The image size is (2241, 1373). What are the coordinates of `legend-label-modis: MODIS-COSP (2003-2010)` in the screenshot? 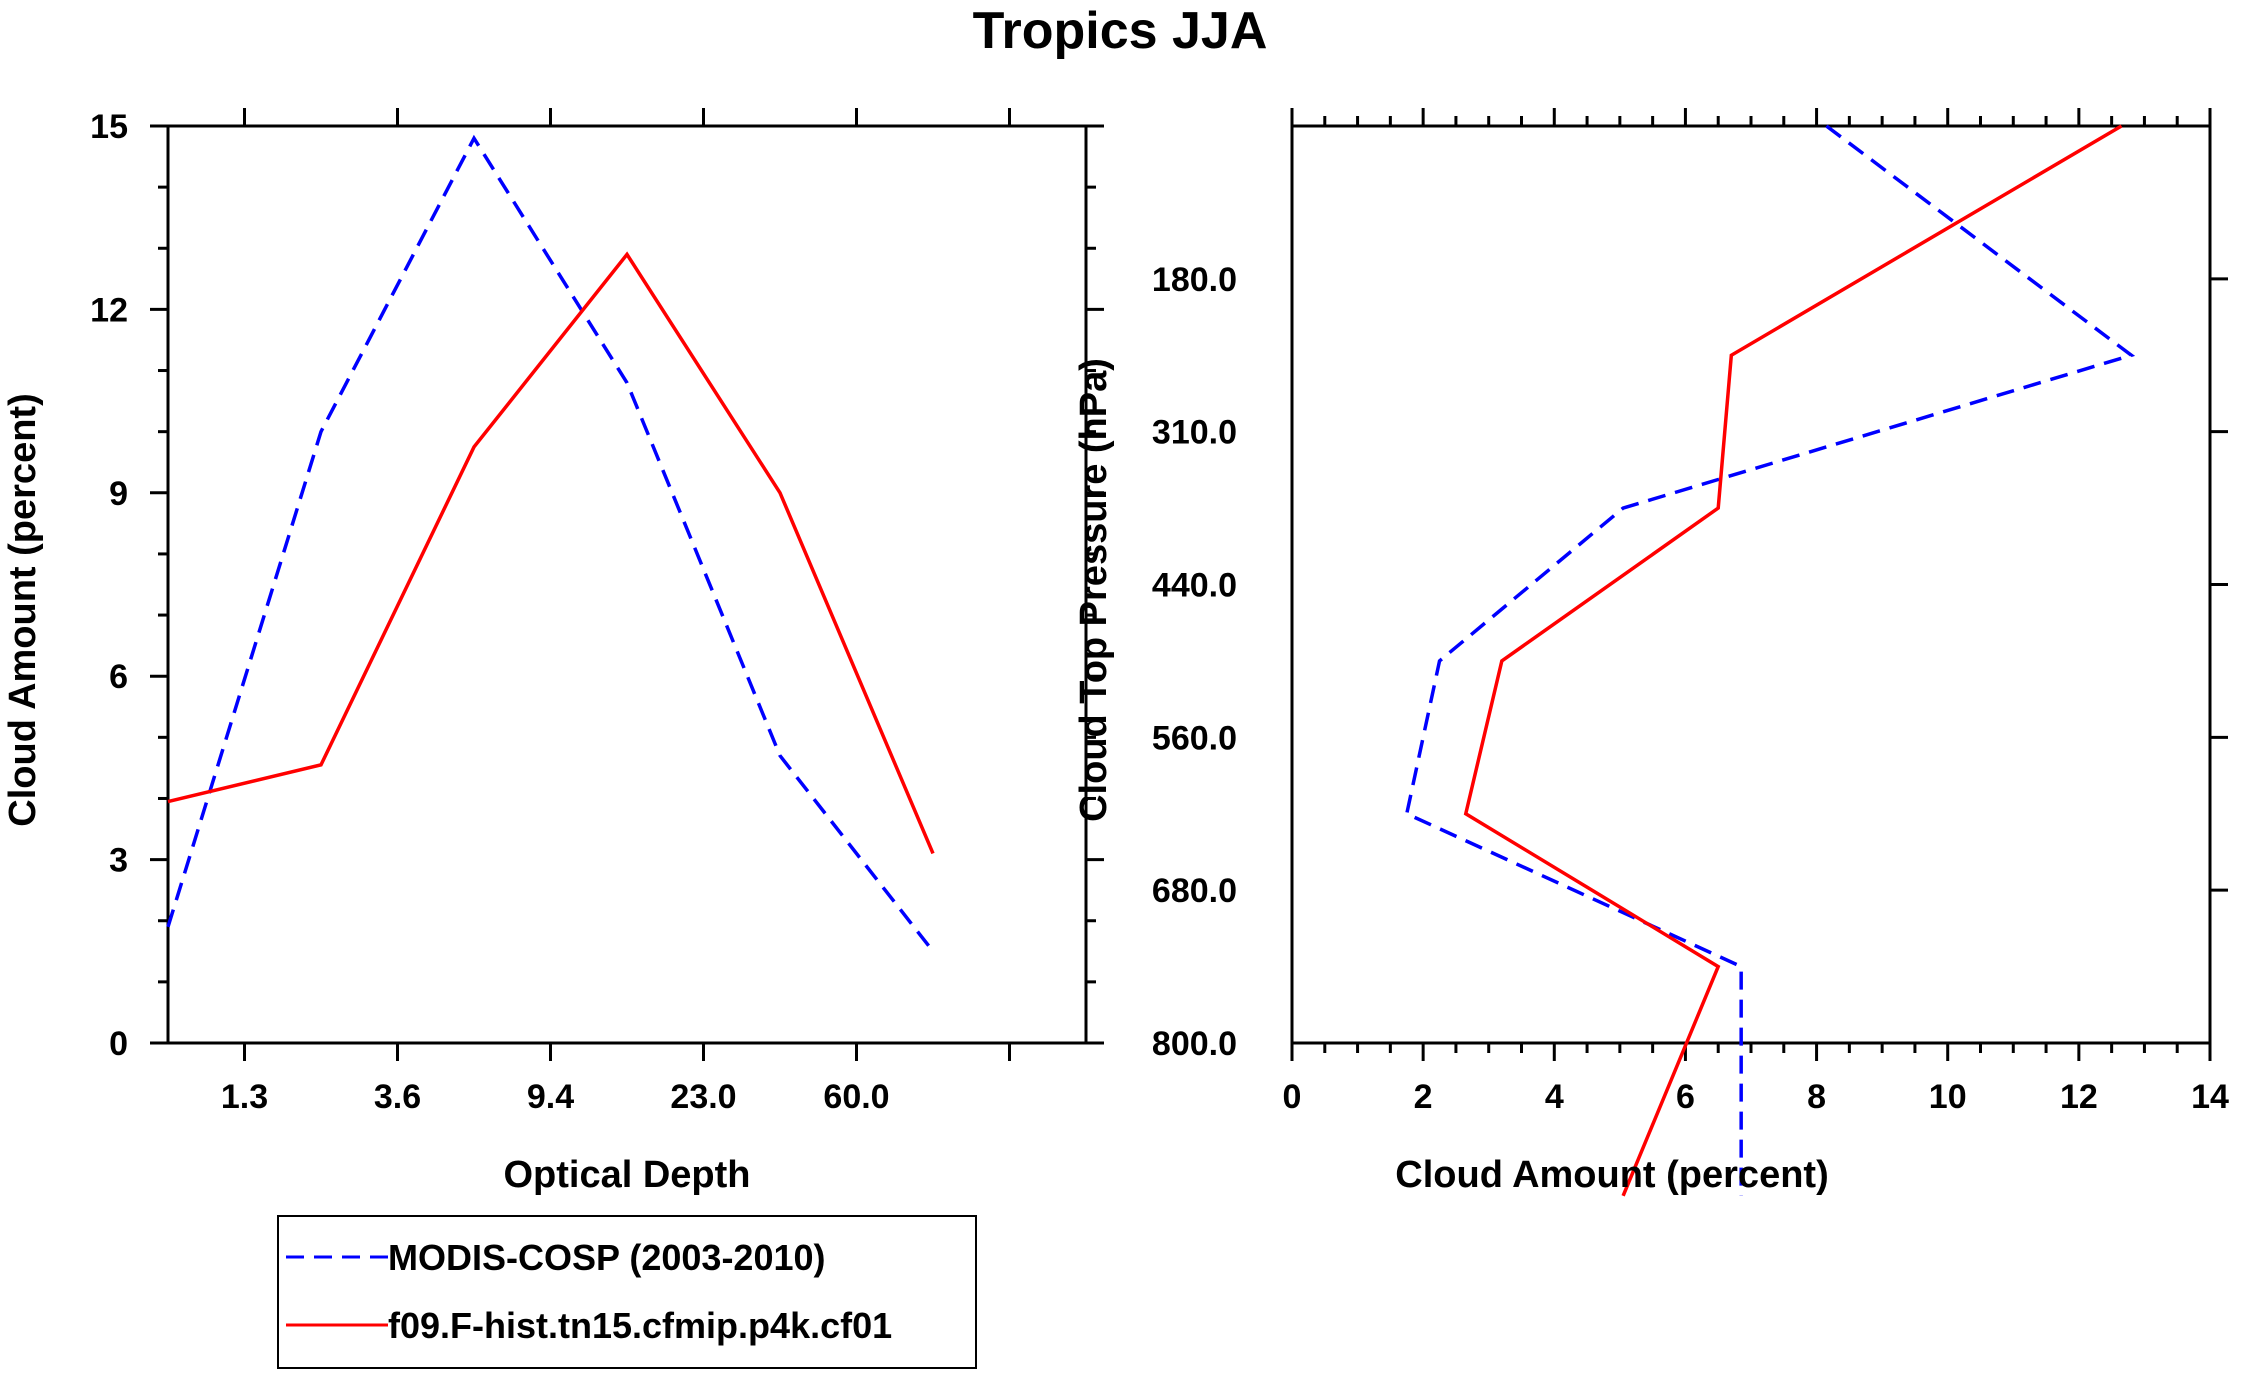 It's located at (607, 1257).